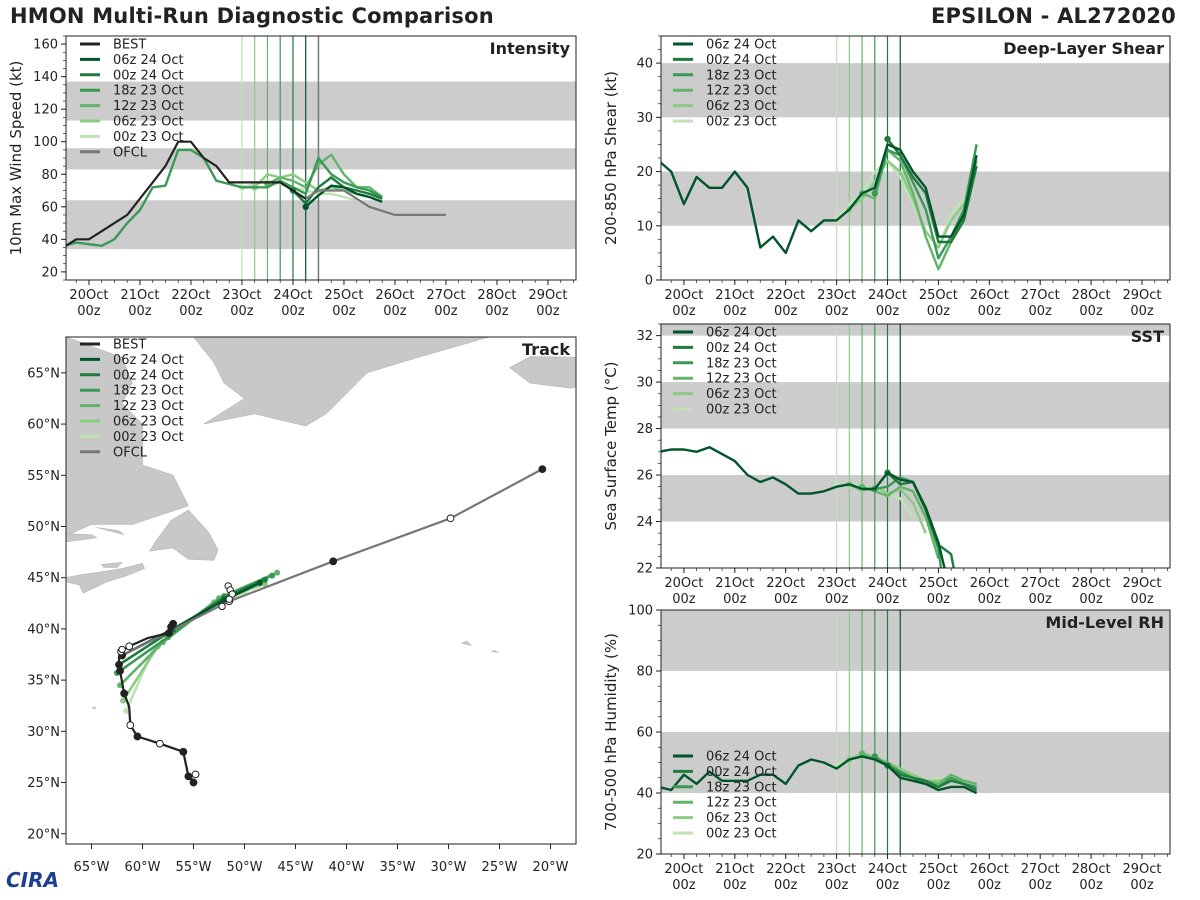 This screenshot has height=900, width=1200. What do you see at coordinates (551, 867) in the screenshot?
I see `lon-tick-label: 20°W` at bounding box center [551, 867].